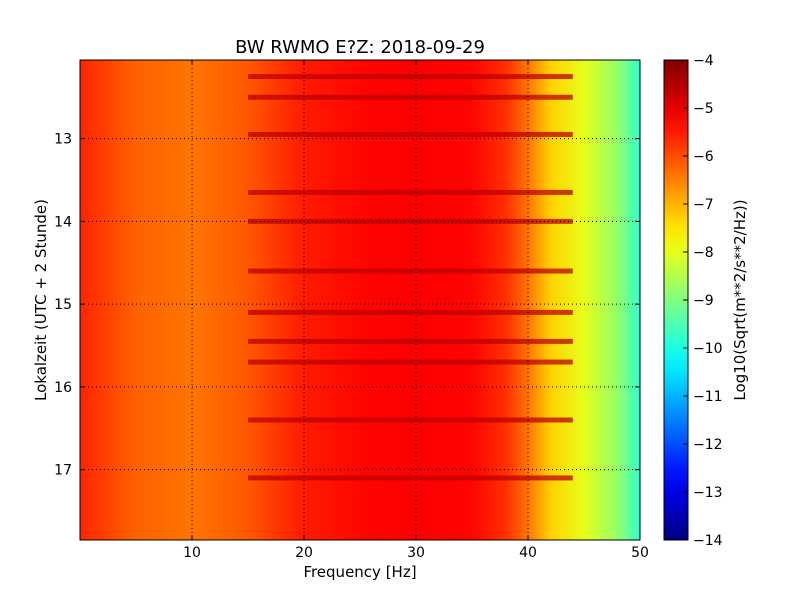 This screenshot has height=600, width=800. Describe the element at coordinates (703, 109) in the screenshot. I see `colorbar-tick-label: −5` at that location.